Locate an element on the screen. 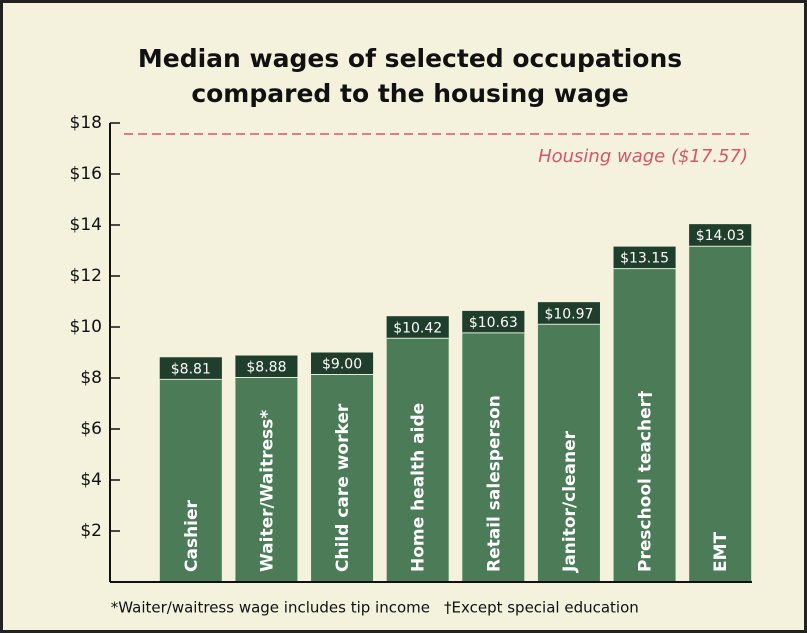  y-tick-label: $18 is located at coordinates (86, 123).